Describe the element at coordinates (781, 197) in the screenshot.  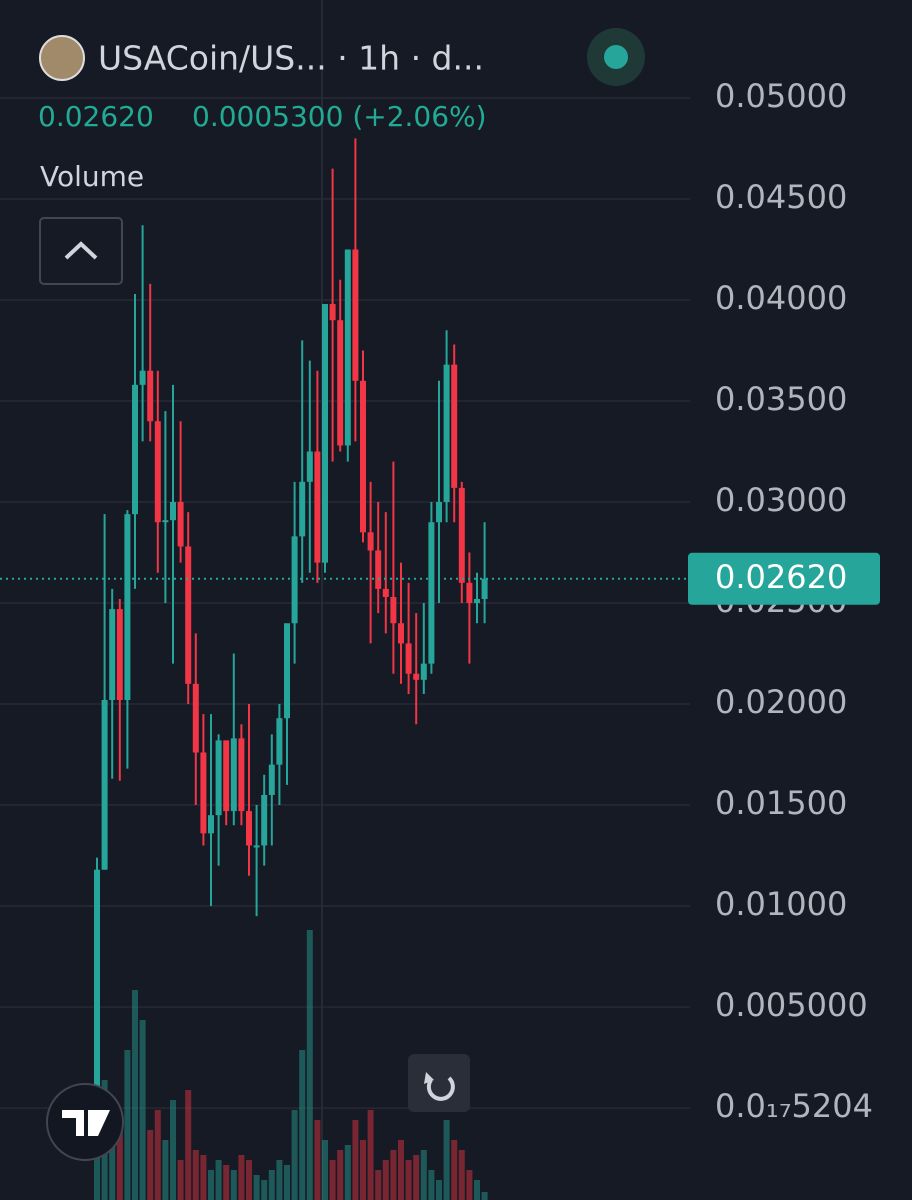
I see `y-tick-label: 0.04500` at that location.